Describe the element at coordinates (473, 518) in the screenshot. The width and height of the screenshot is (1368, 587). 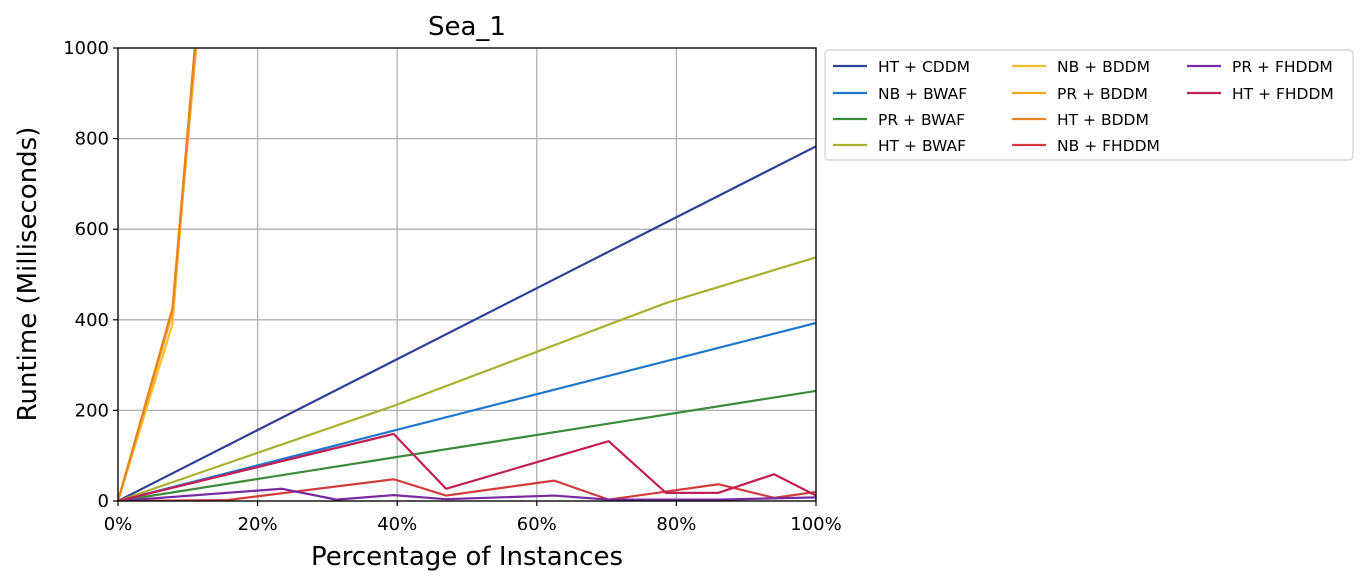
I see `x-ticks: 0% 20% 40% 60% 80% 100%` at that location.